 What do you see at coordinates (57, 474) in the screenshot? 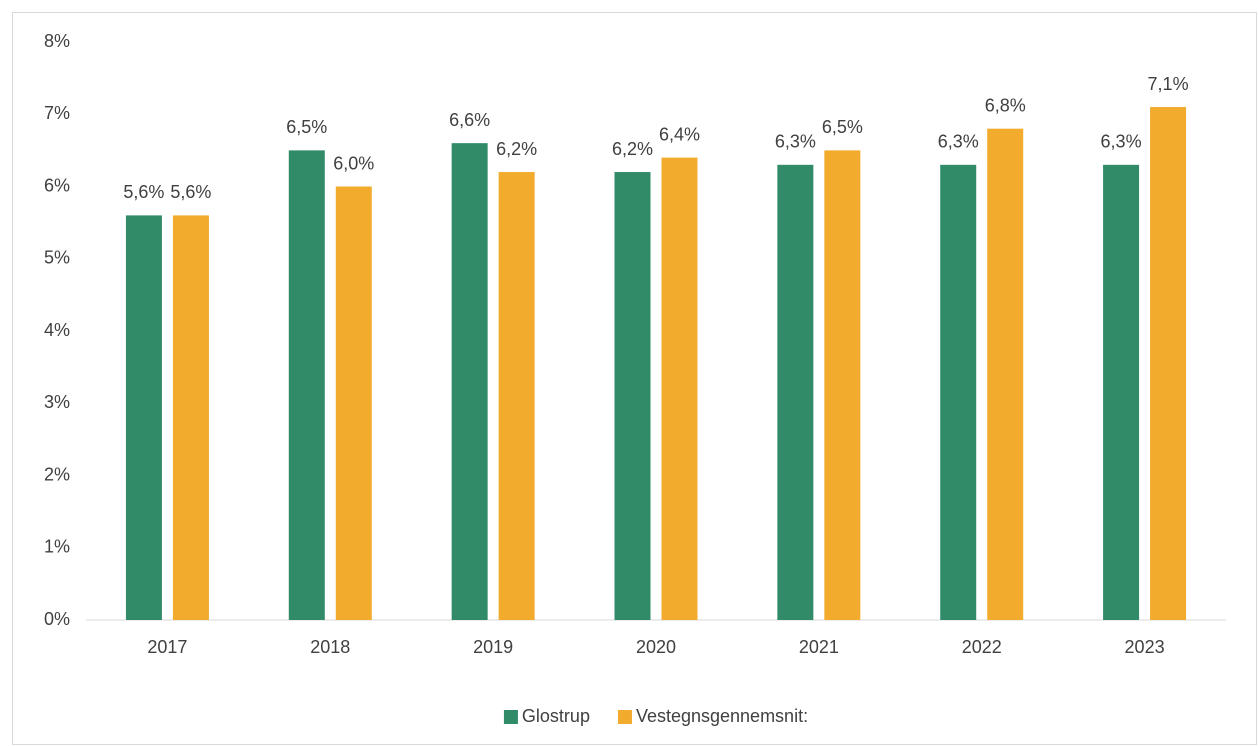
I see `y-tick-label: 2%` at bounding box center [57, 474].